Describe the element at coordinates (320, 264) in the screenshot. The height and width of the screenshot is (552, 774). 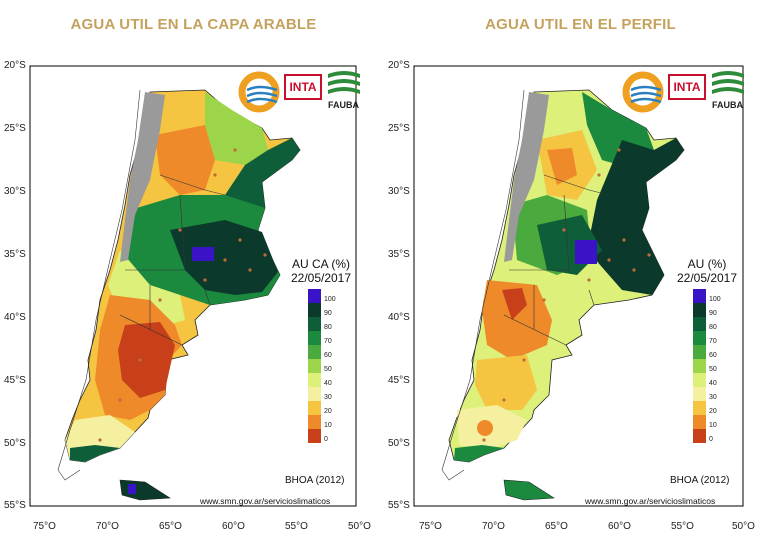
I see `legend-title-line1: AU CA (%)` at that location.